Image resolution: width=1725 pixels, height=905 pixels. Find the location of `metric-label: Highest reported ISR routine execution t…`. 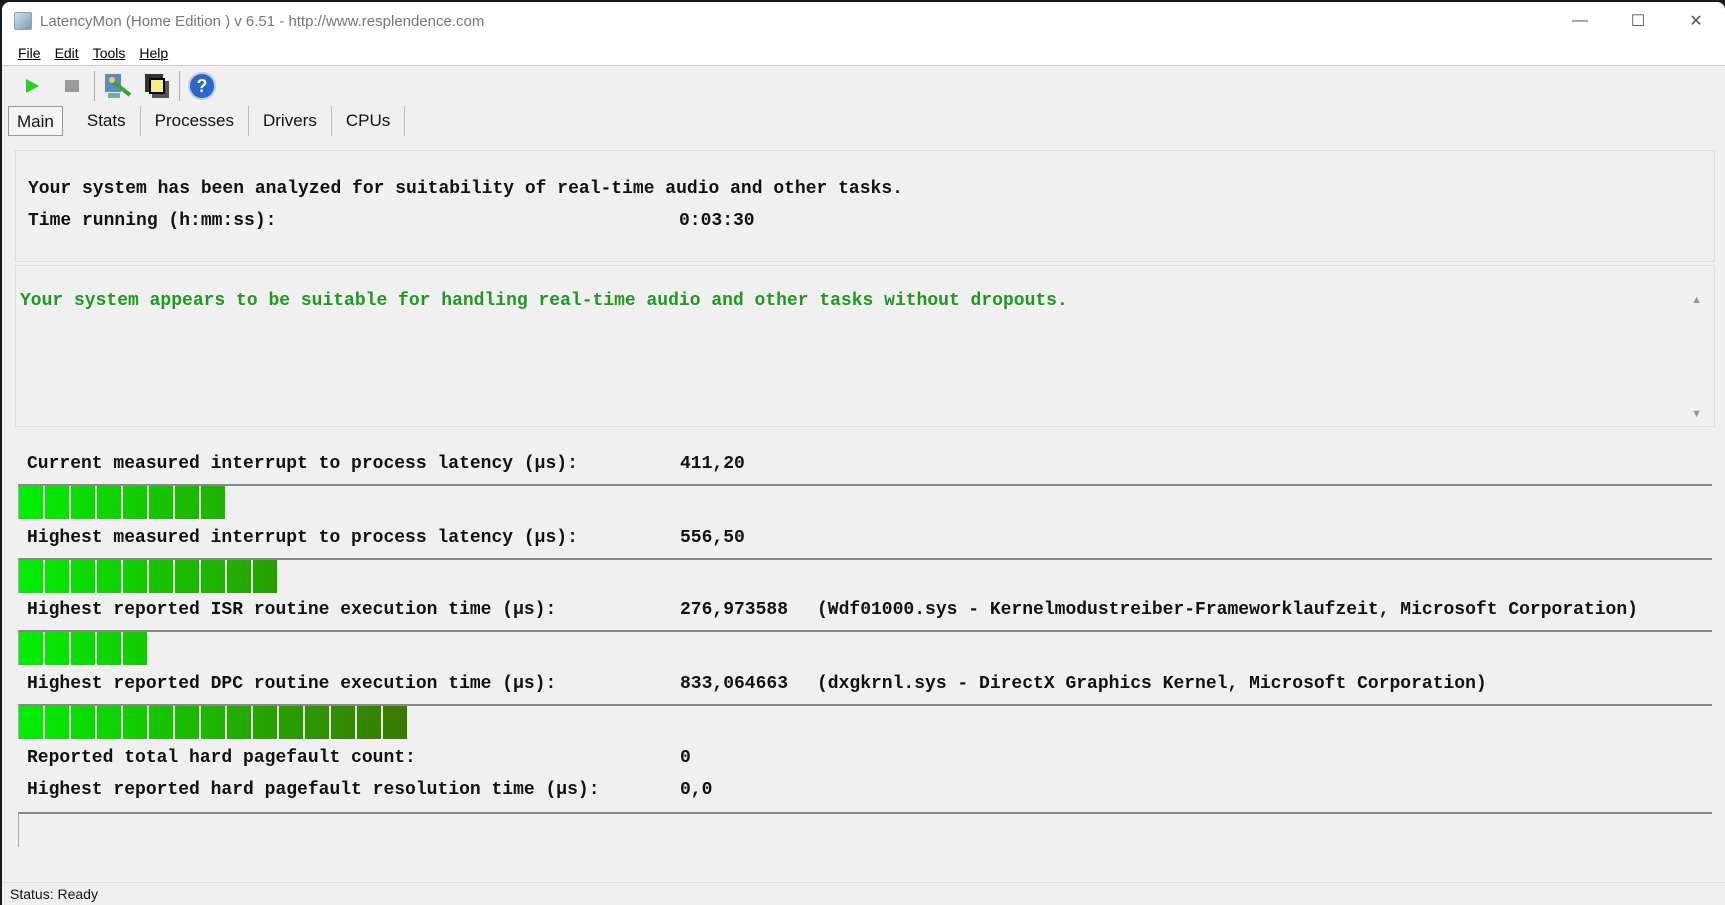

metric-label: Highest reported ISR routine execution t… is located at coordinates (292, 610).